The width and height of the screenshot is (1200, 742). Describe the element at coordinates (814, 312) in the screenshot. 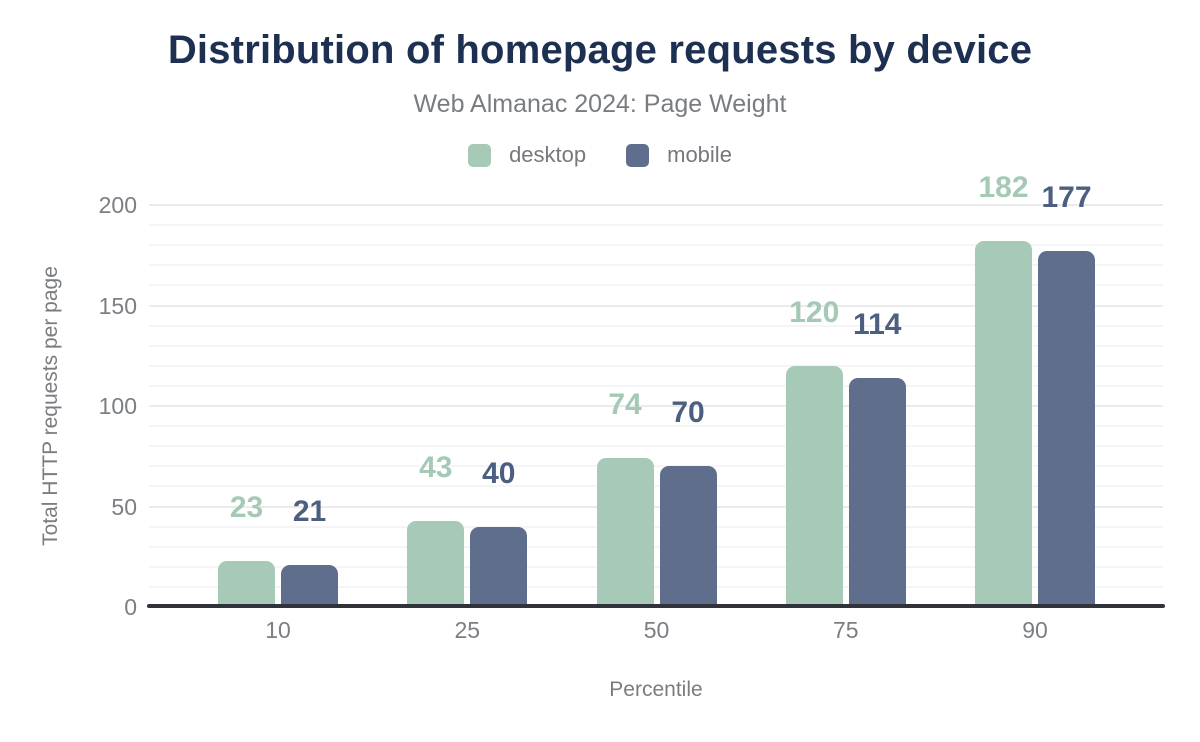

I see `bar-value-label-desktop-p75: 120` at that location.